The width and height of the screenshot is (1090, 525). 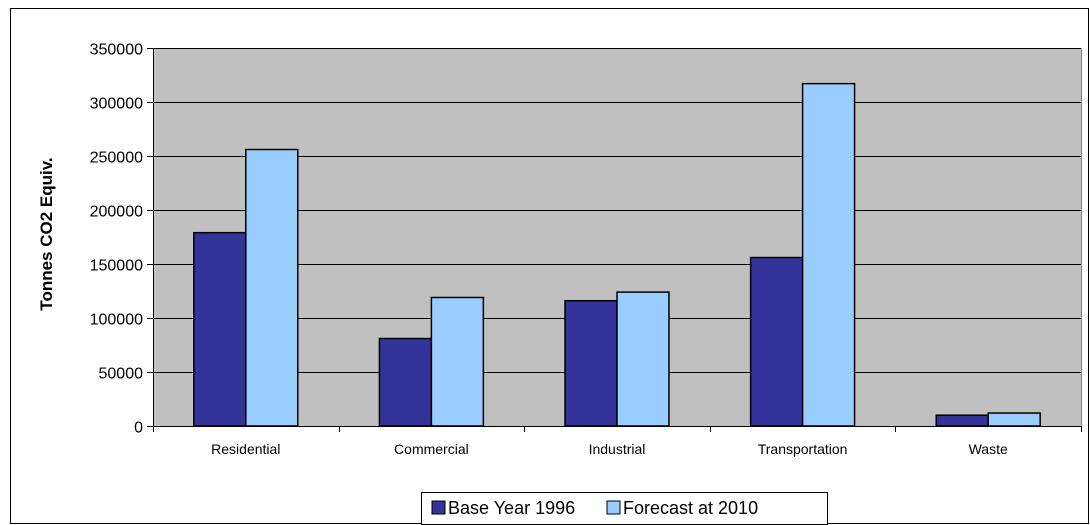 What do you see at coordinates (511, 508) in the screenshot?
I see `legend-label: Base Year 1996` at bounding box center [511, 508].